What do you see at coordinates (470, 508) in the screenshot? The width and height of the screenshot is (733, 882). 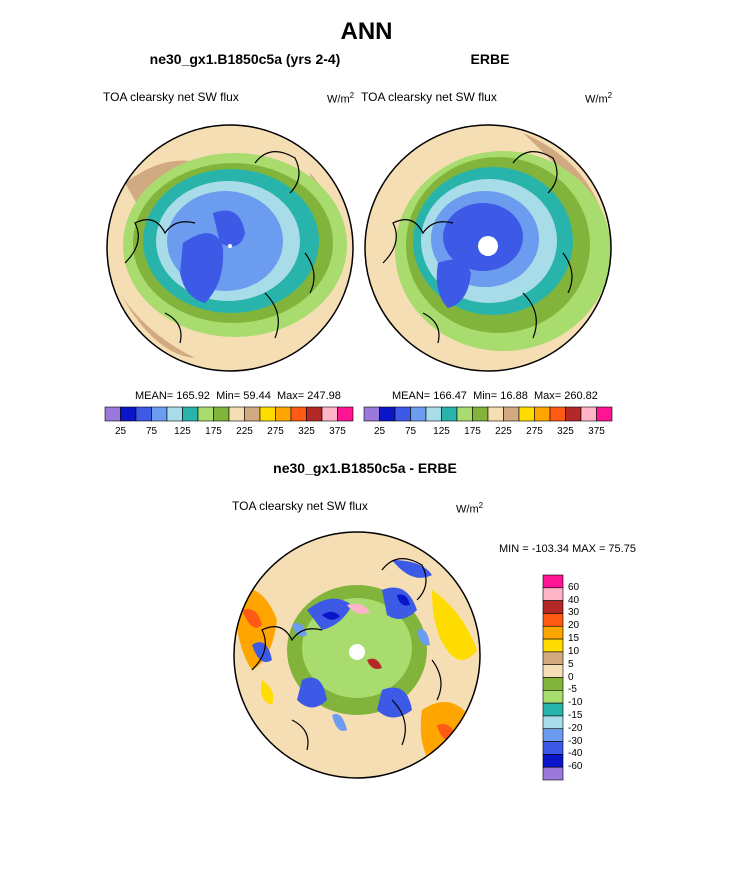 I see `panel3-units: W/m2` at bounding box center [470, 508].